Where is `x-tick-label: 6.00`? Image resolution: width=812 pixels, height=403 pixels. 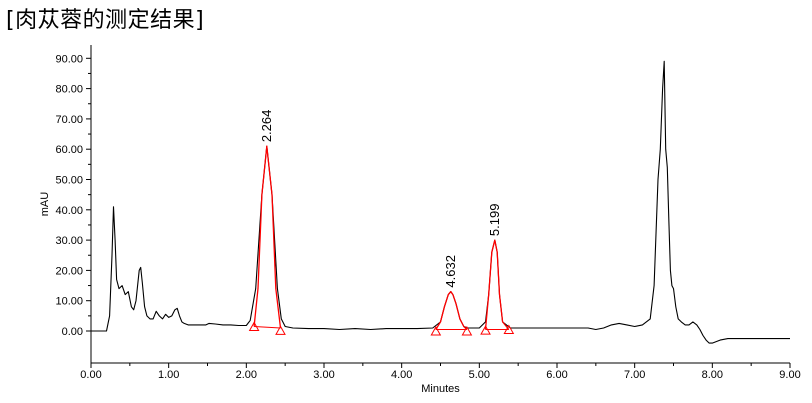 x-tick-label: 6.00 is located at coordinates (556, 375).